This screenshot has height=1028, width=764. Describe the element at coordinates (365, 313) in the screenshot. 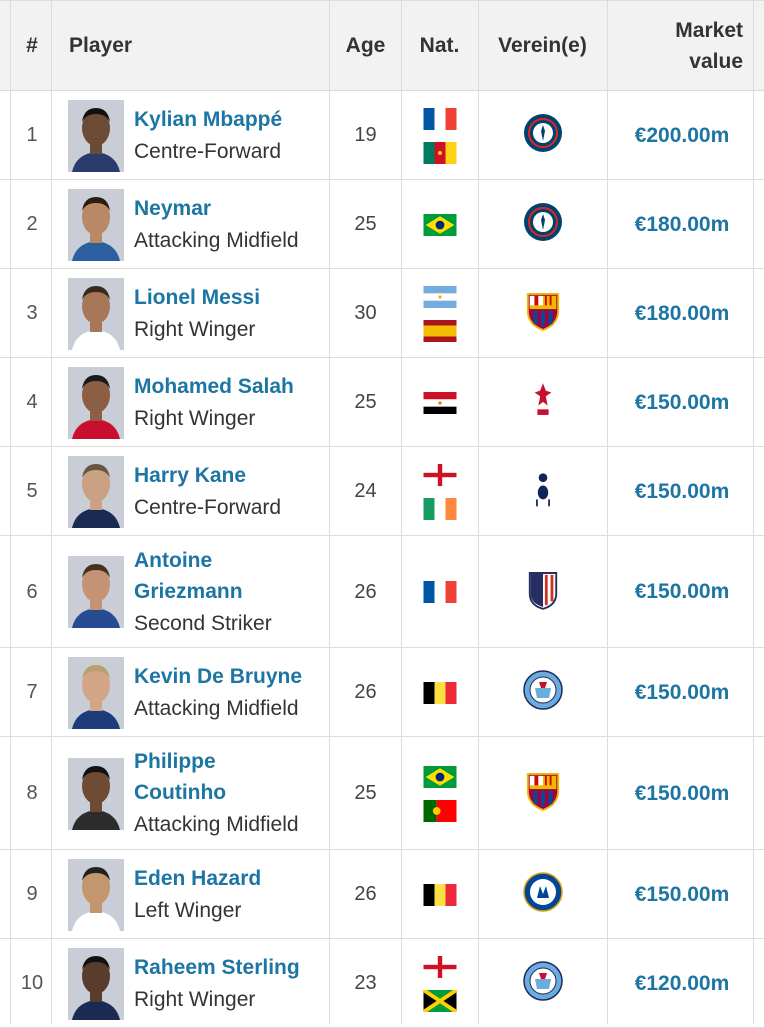

I see `player-age: 30` at that location.